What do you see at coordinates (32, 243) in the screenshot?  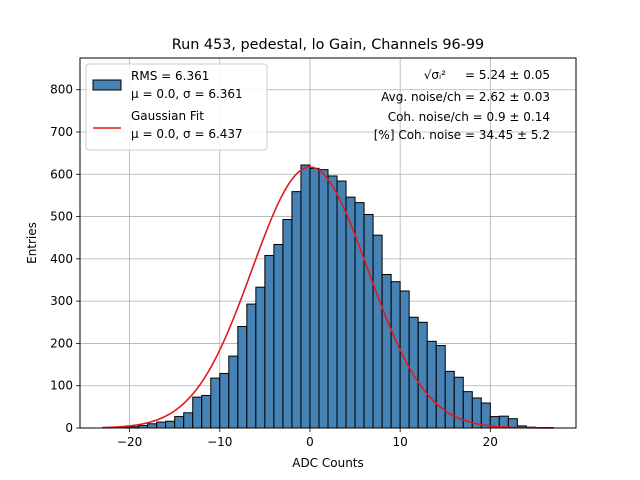 I see `y-axis-label: Entries` at bounding box center [32, 243].